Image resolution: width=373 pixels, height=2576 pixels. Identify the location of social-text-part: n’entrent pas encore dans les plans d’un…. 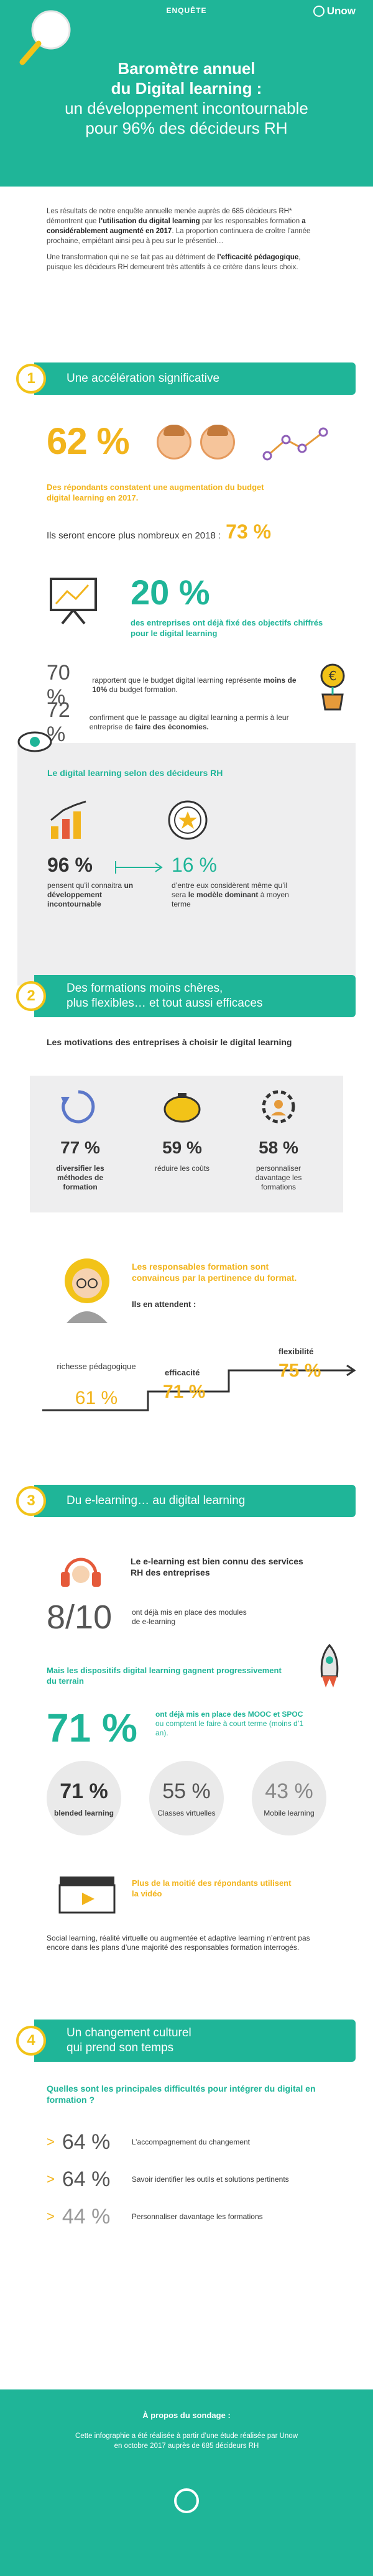
(178, 1943).